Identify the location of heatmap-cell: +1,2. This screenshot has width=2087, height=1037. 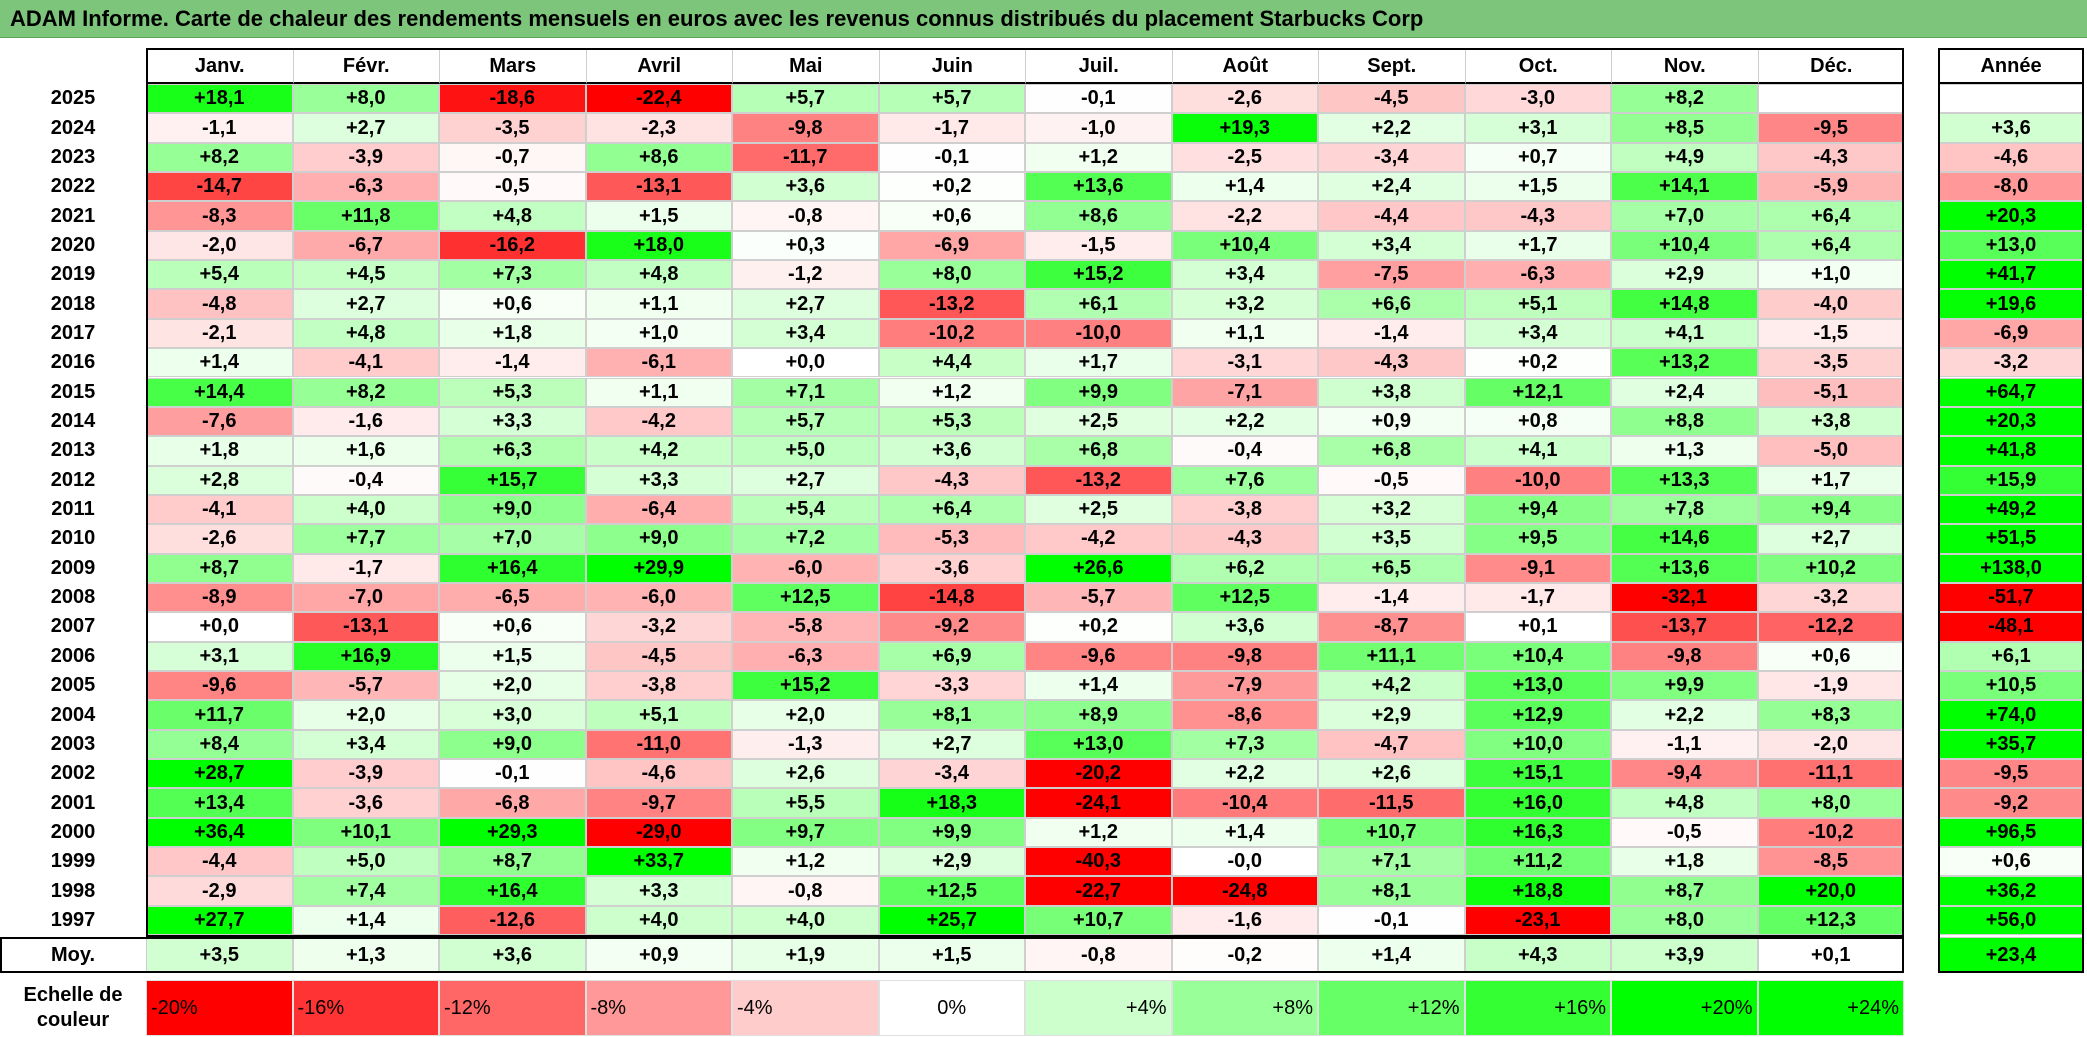
(951, 392).